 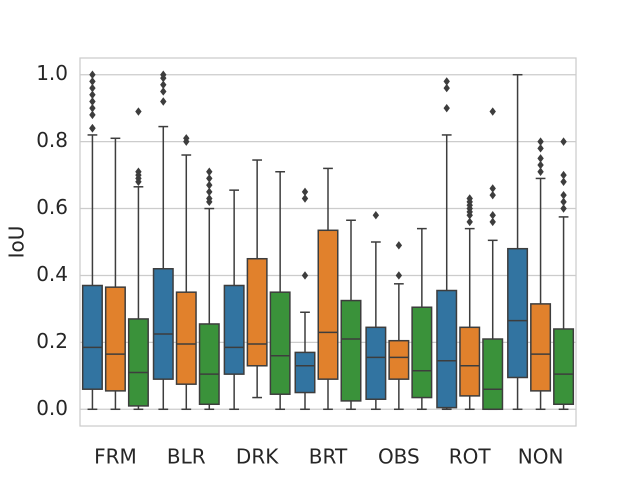 I want to click on box-group-brt, so click(x=328, y=289).